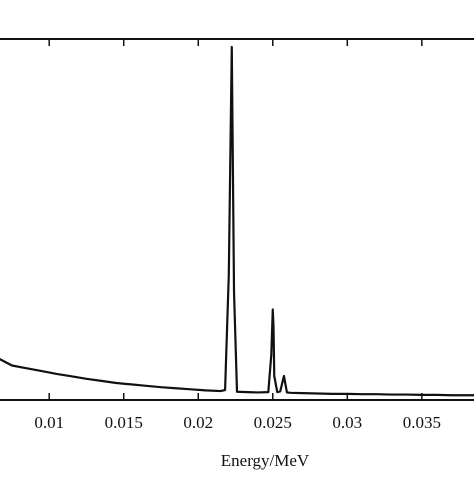 The width and height of the screenshot is (474, 479). What do you see at coordinates (49, 422) in the screenshot?
I see `x-tick-label: 0.01` at bounding box center [49, 422].